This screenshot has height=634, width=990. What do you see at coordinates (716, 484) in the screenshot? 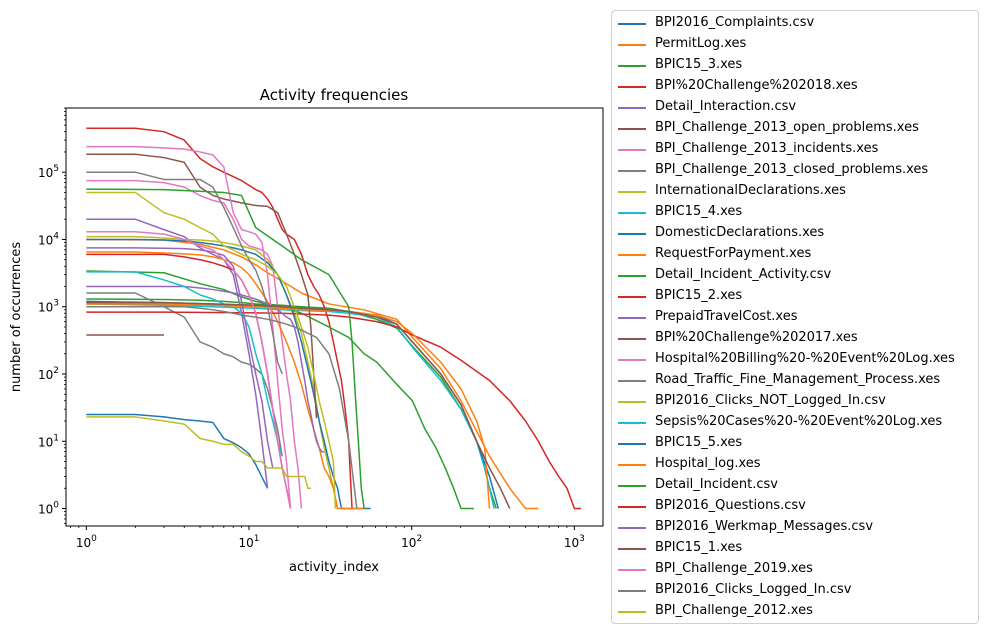
I see `legend-label: Detail_Incident.csv` at bounding box center [716, 484].